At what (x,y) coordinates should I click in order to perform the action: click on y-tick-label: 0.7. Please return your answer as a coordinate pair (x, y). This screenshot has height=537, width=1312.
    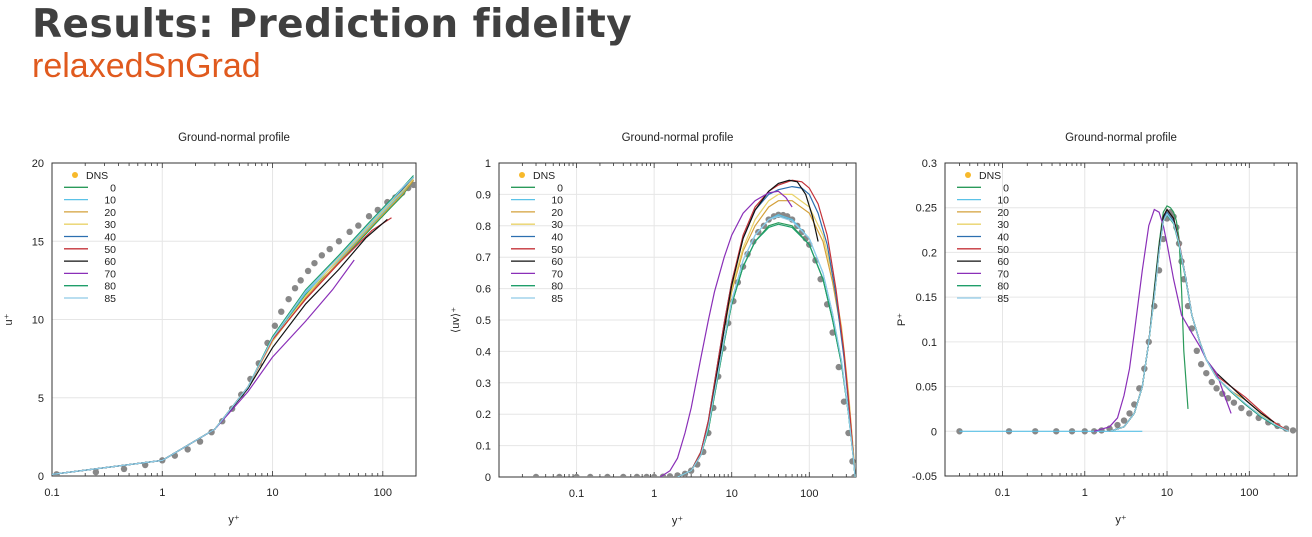
    Looking at the image, I should click on (483, 258).